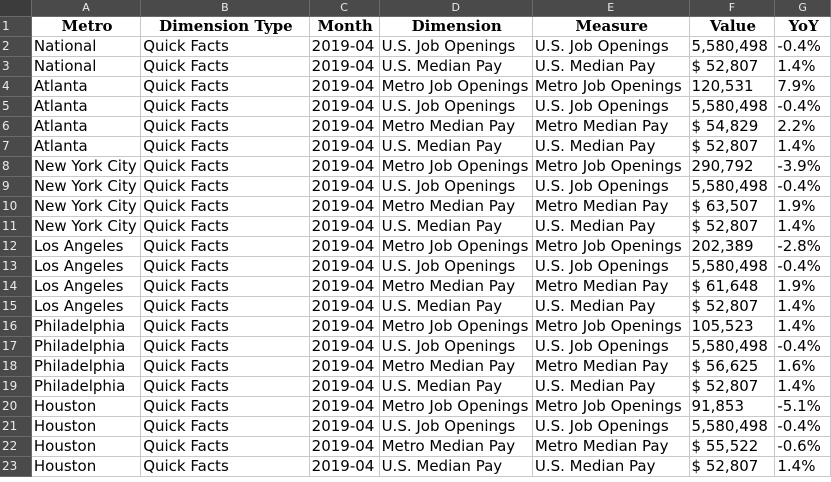  What do you see at coordinates (225, 26) in the screenshot?
I see `header-cell-dimension-type: Dimension Type` at bounding box center [225, 26].